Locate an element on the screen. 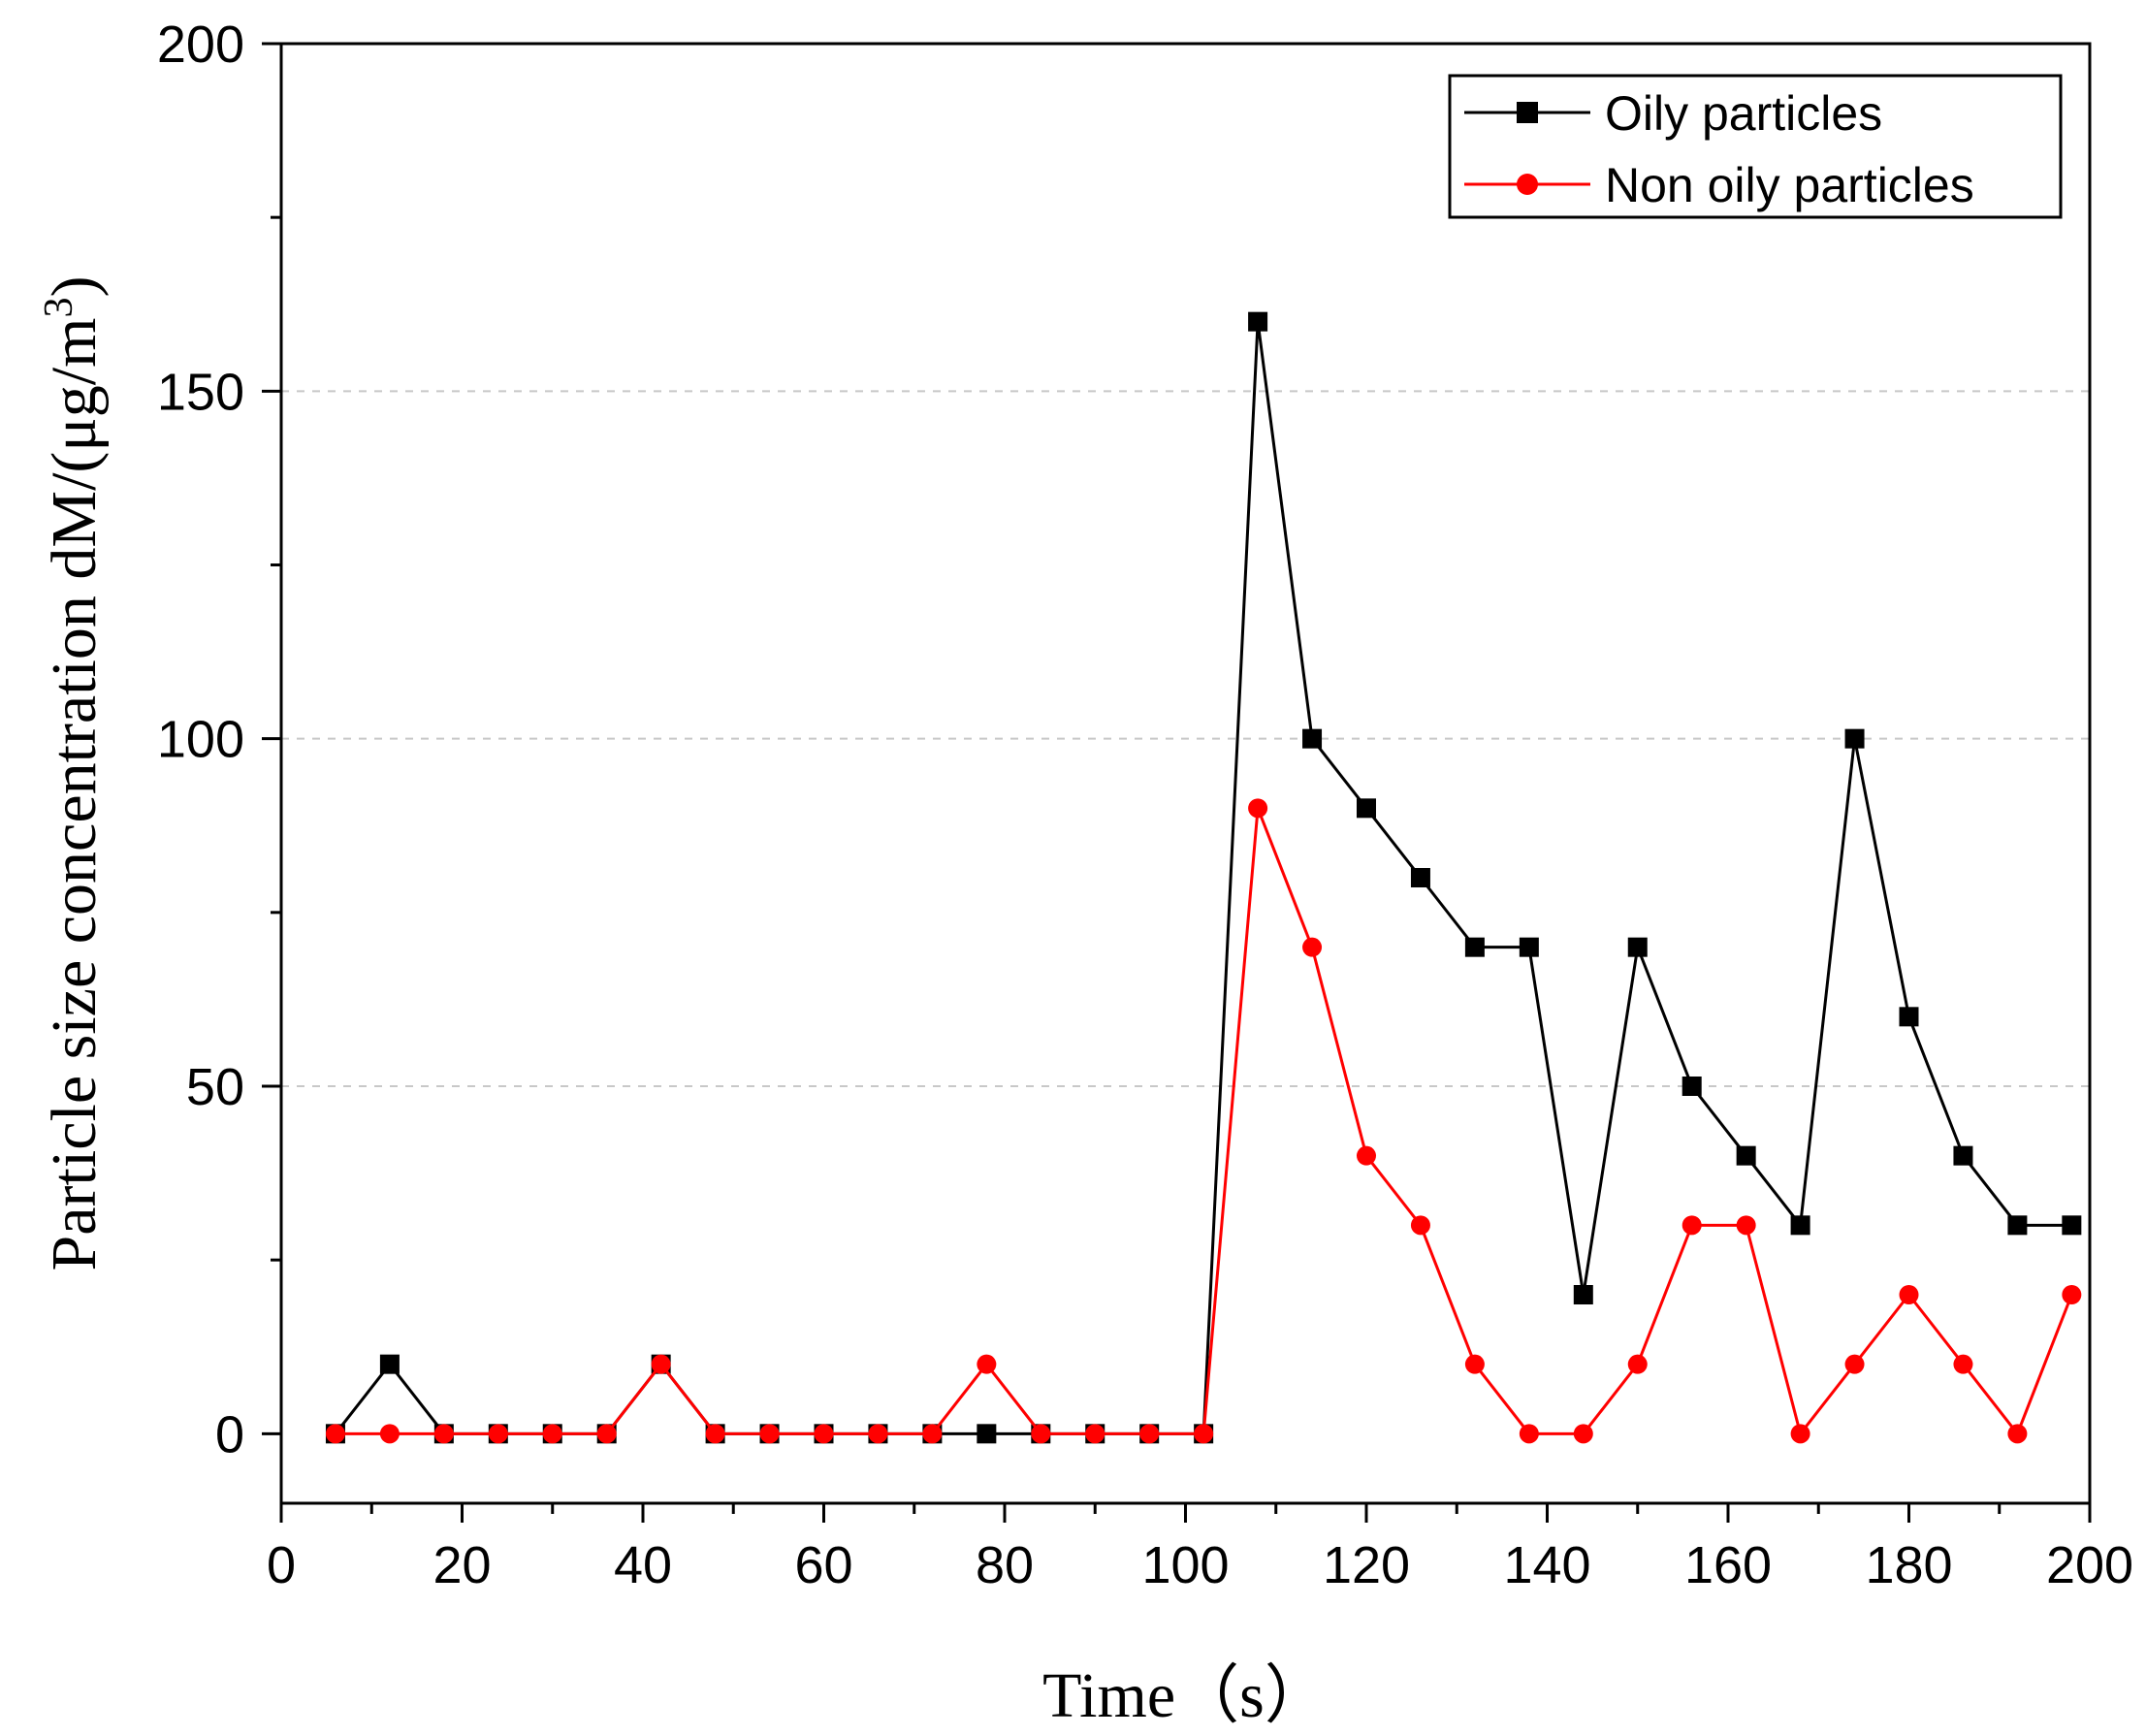  legend-label-non-oily: Non oily particles is located at coordinates (1789, 185).